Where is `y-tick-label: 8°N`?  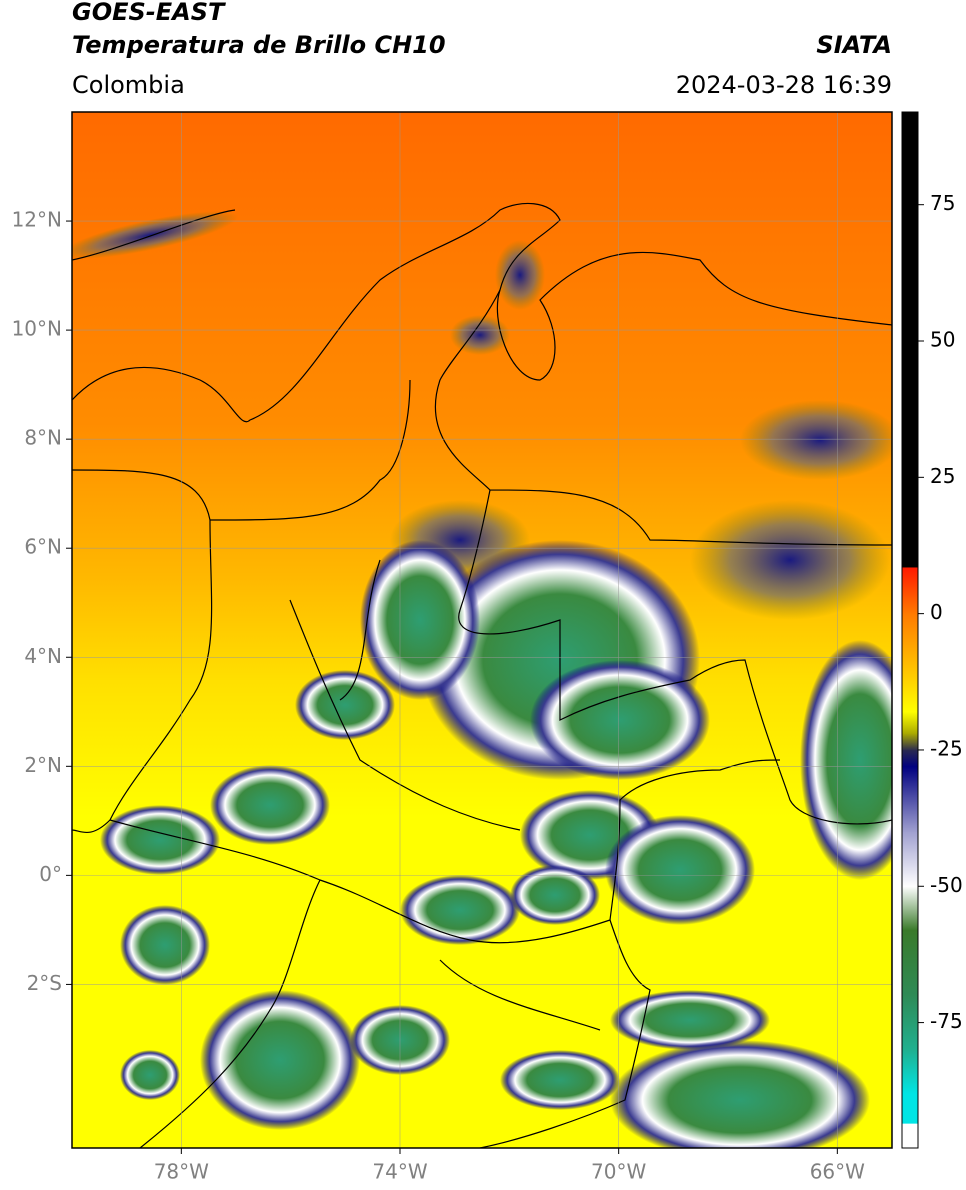 y-tick-label: 8°N is located at coordinates (43, 438).